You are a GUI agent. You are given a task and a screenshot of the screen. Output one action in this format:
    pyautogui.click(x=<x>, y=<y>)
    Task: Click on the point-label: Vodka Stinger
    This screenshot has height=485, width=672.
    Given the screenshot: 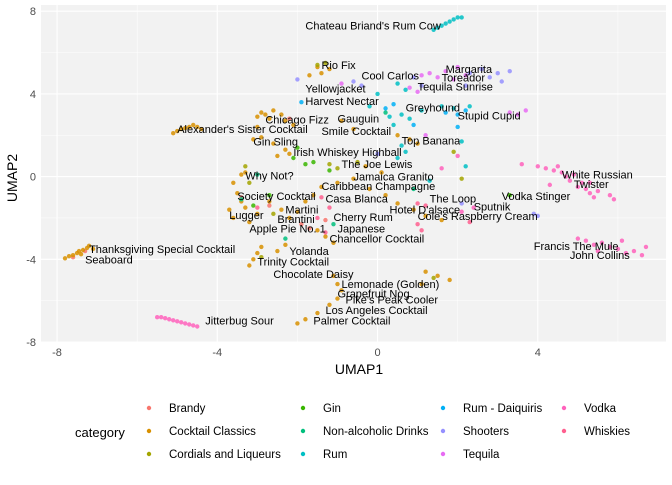 What is the action you would take?
    pyautogui.click(x=536, y=197)
    